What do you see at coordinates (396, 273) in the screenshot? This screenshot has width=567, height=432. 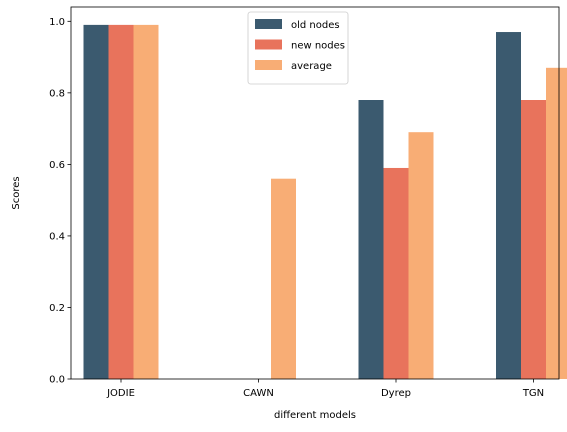 I see `bar-dyrep-new-nodes` at bounding box center [396, 273].